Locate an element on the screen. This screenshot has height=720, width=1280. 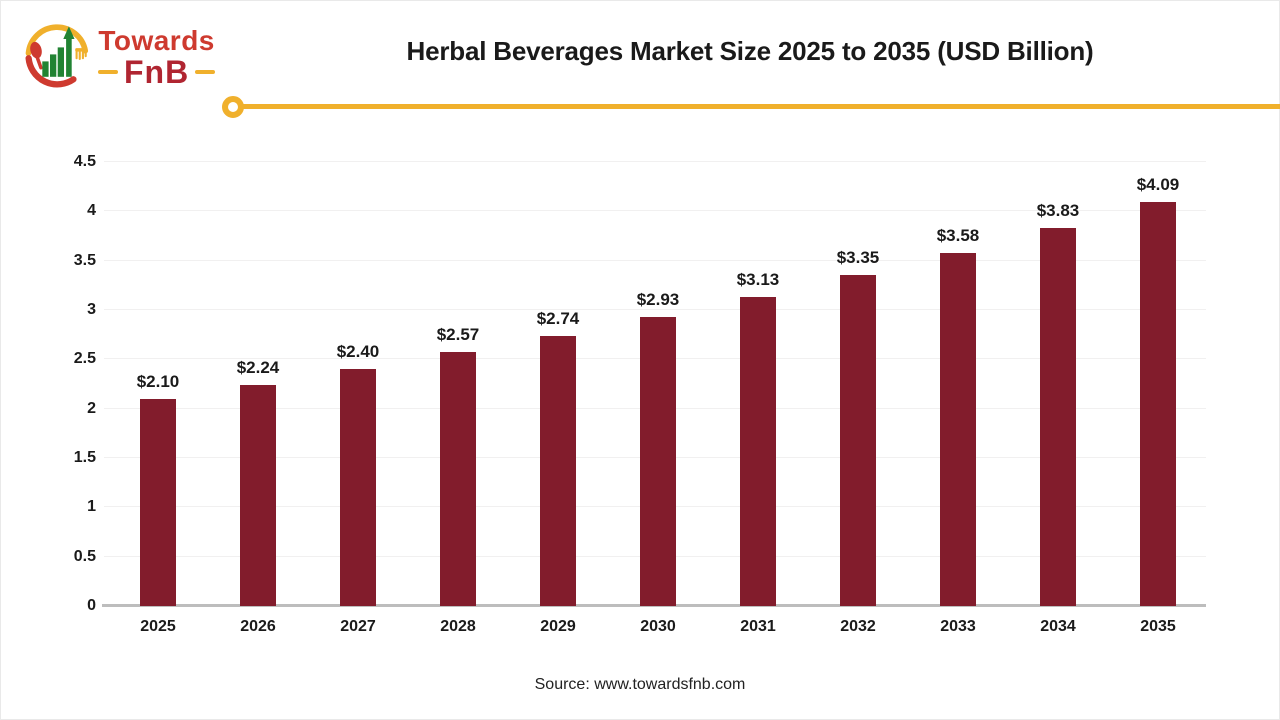
x-tick-label: 2026 is located at coordinates (258, 626).